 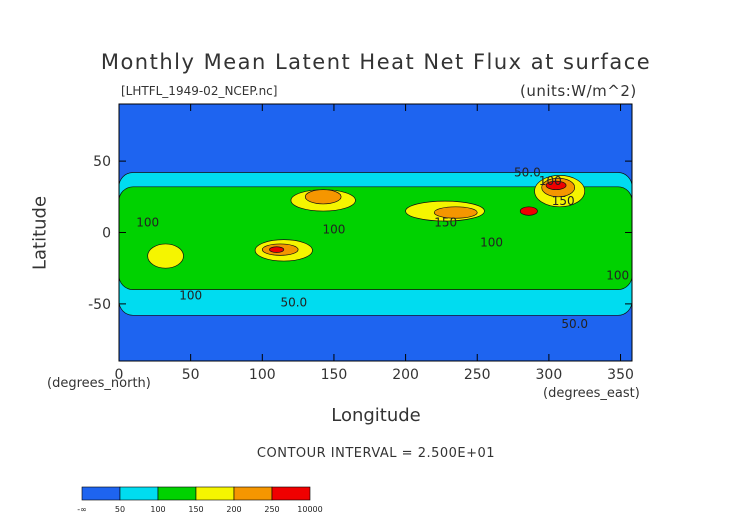 What do you see at coordinates (262, 375) in the screenshot?
I see `x-tick-label-2: 100` at bounding box center [262, 375].